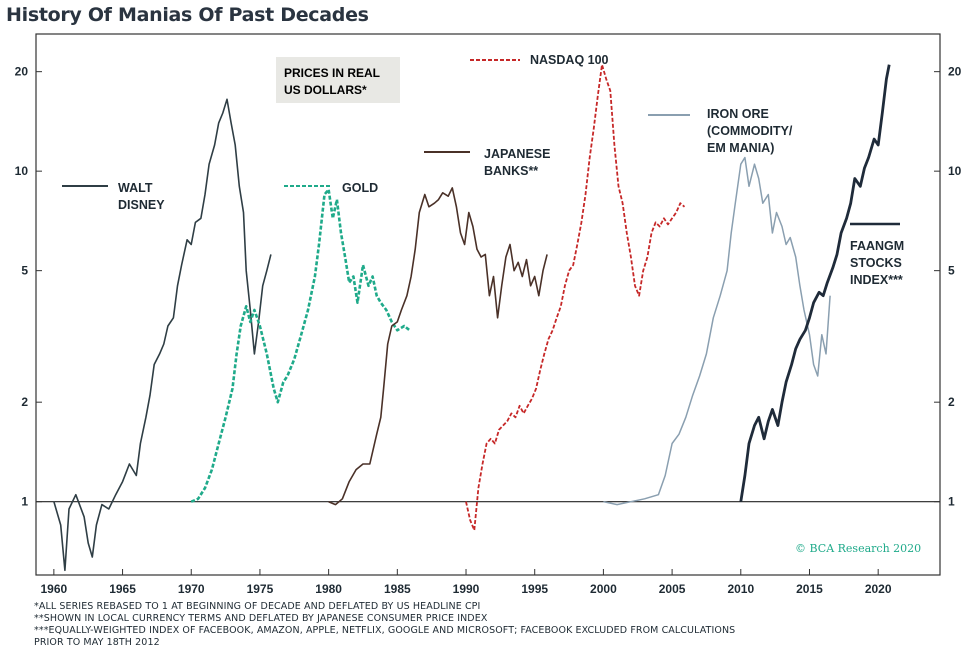 The height and width of the screenshot is (663, 975). I want to click on series-label-nasdaq-100: NASDAQ 100, so click(569, 60).